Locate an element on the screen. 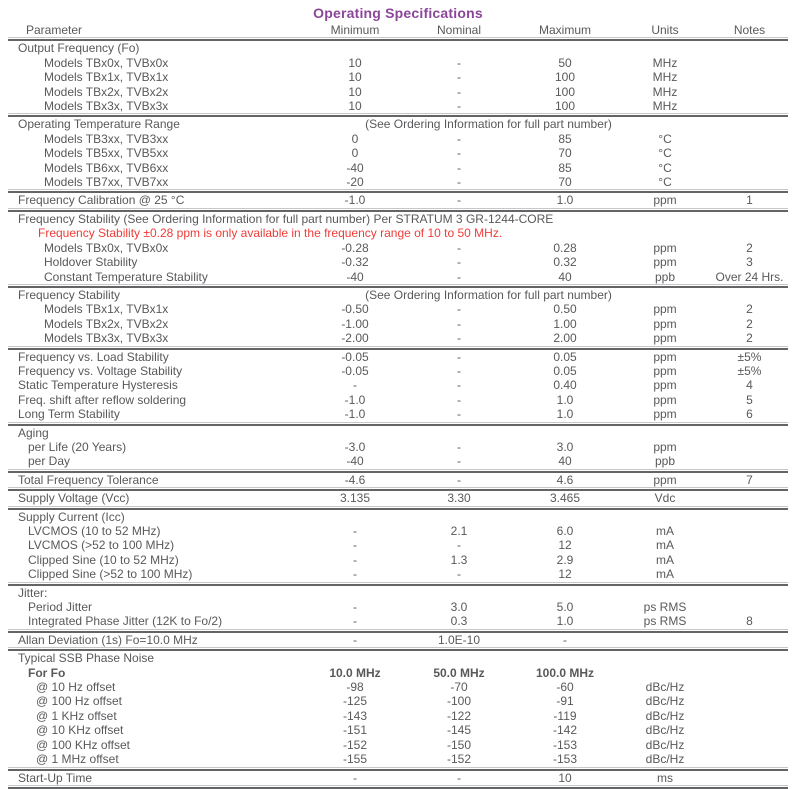 Image resolution: width=796 pixels, height=789 pixels. notes-cell: 4 is located at coordinates (749, 385).